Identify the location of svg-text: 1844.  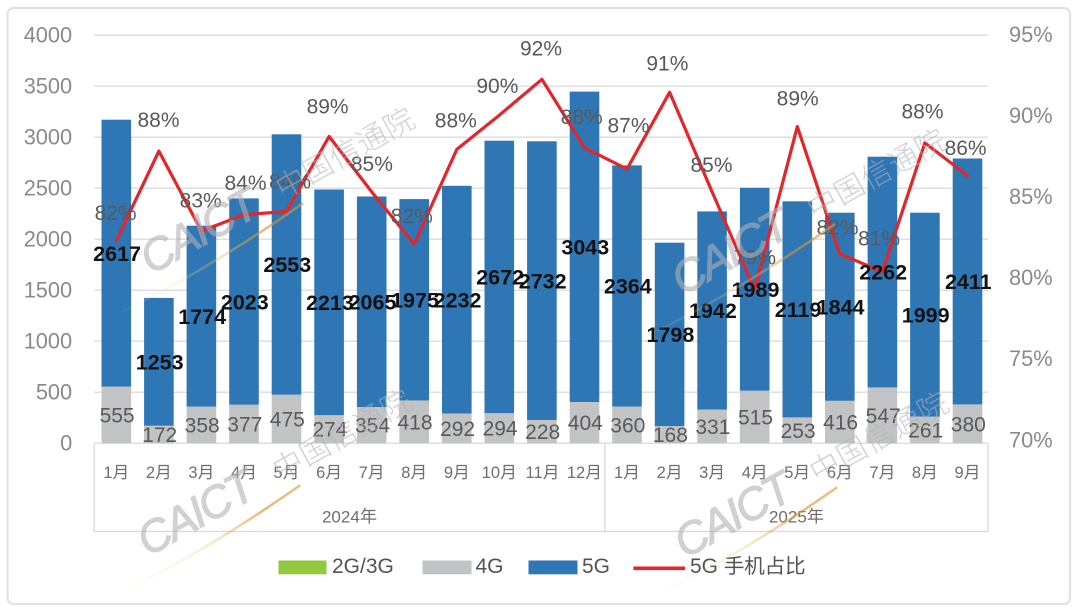
(841, 307).